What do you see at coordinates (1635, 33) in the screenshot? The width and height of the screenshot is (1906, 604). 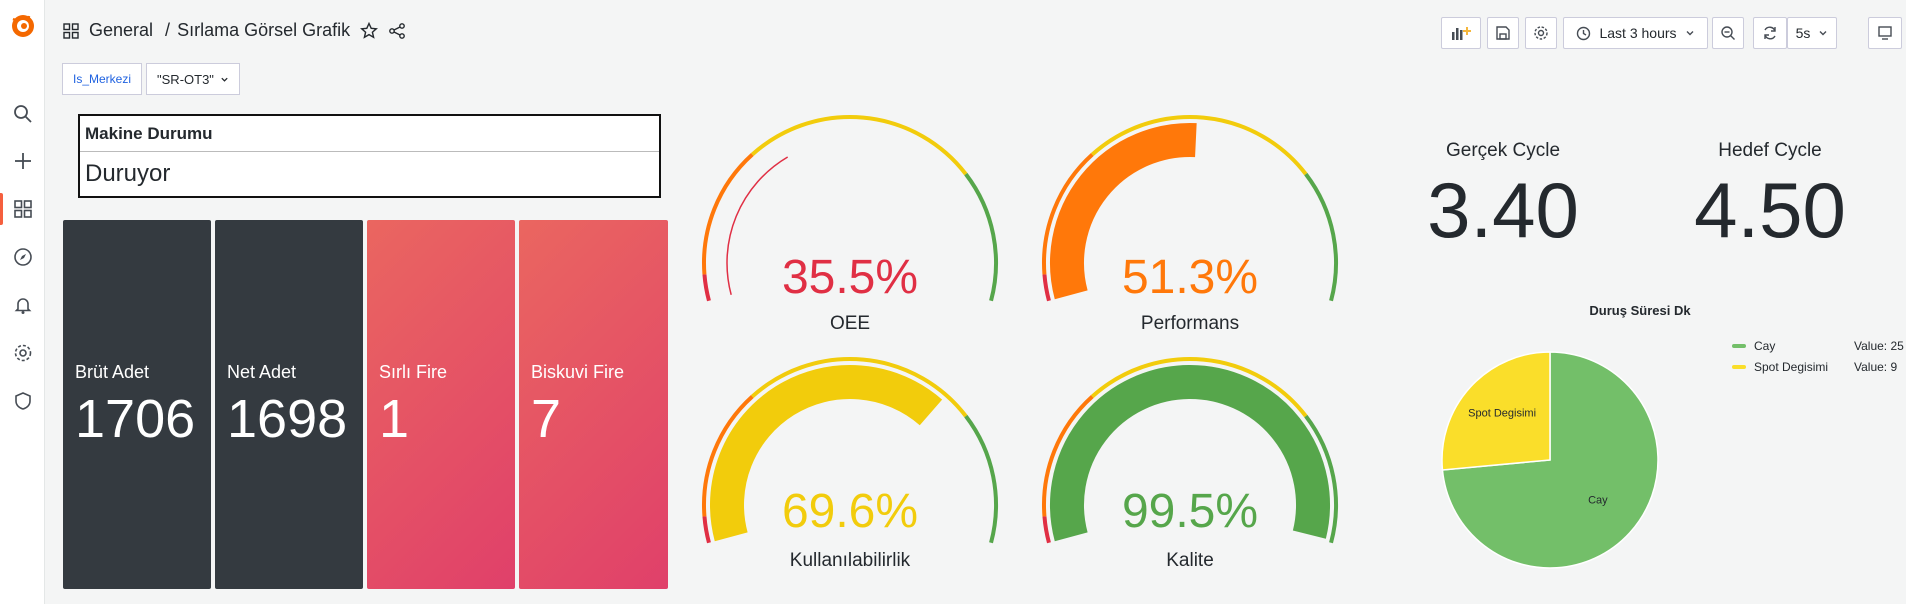 I see `time-range-picker: Last 3 hours` at bounding box center [1635, 33].